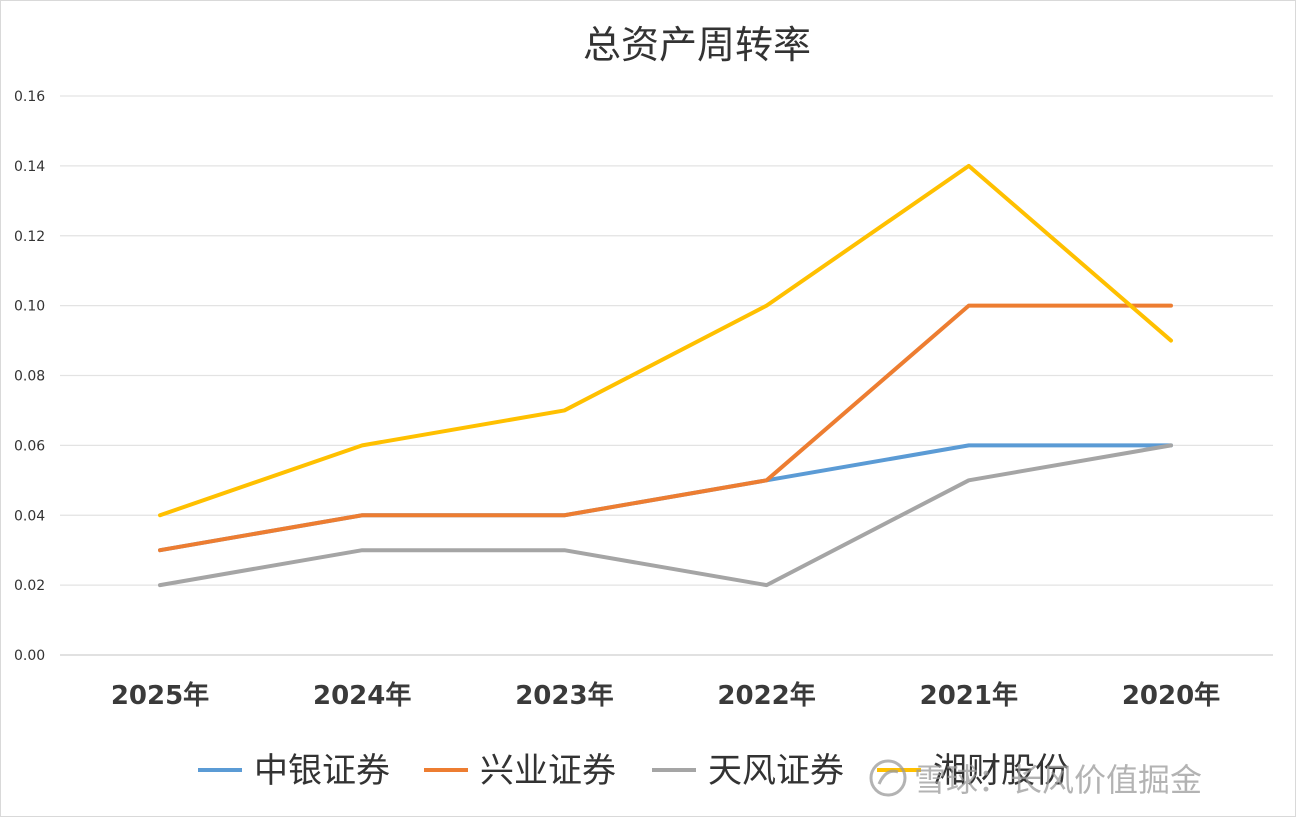 This screenshot has height=819, width=1298. I want to click on y-tick-label: 0.02, so click(29, 586).